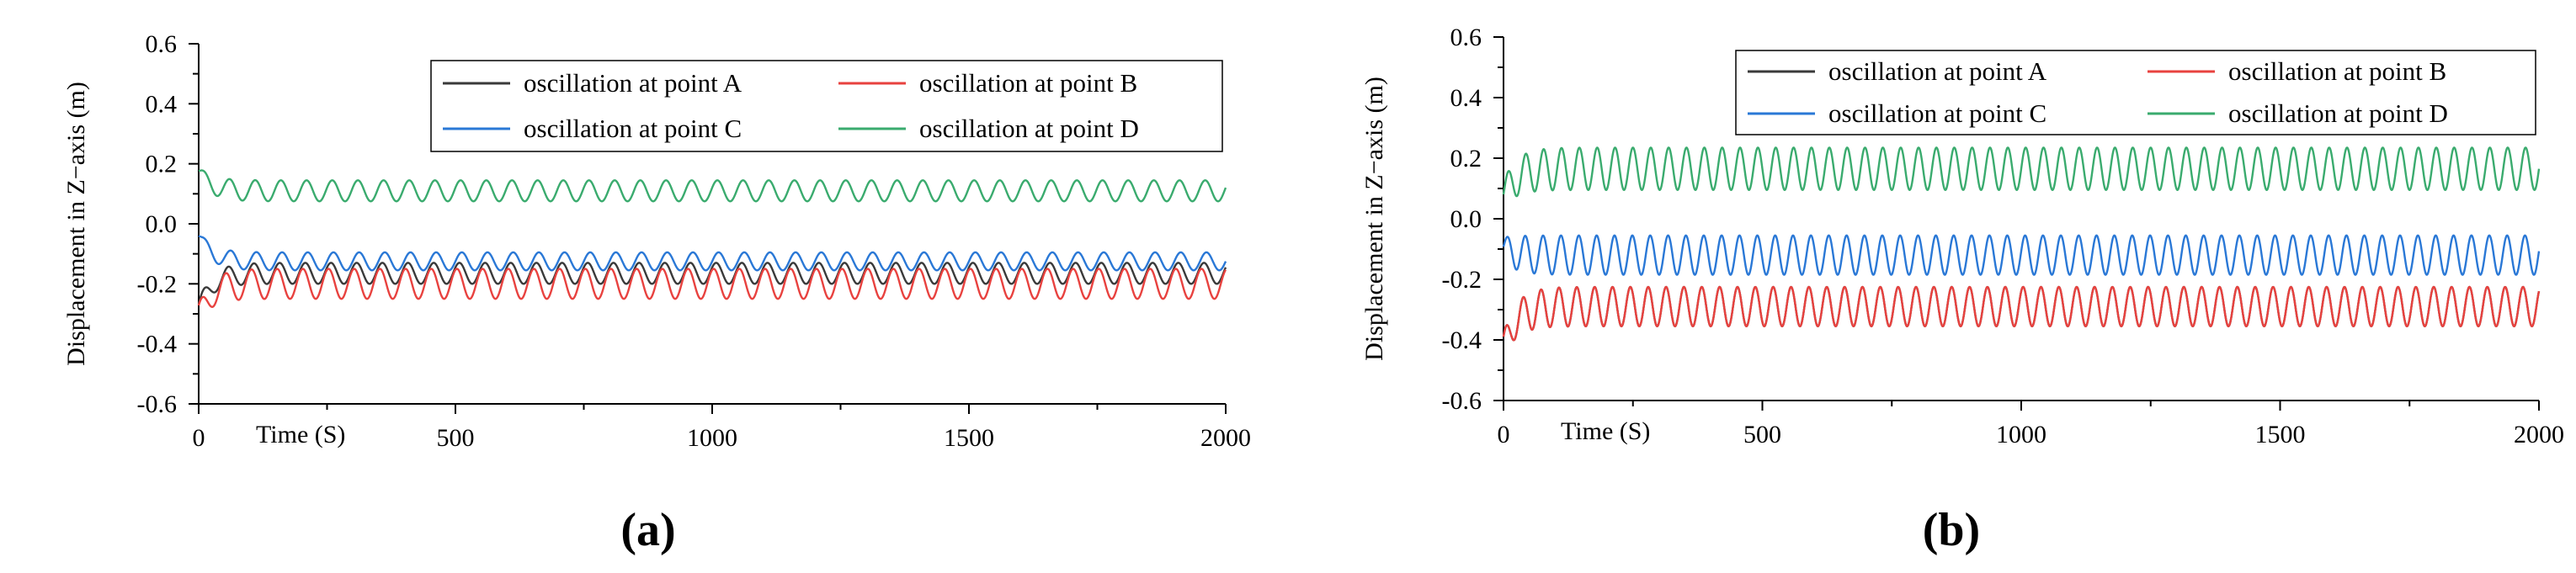 The height and width of the screenshot is (573, 2576). I want to click on panel-label: (a), so click(648, 530).